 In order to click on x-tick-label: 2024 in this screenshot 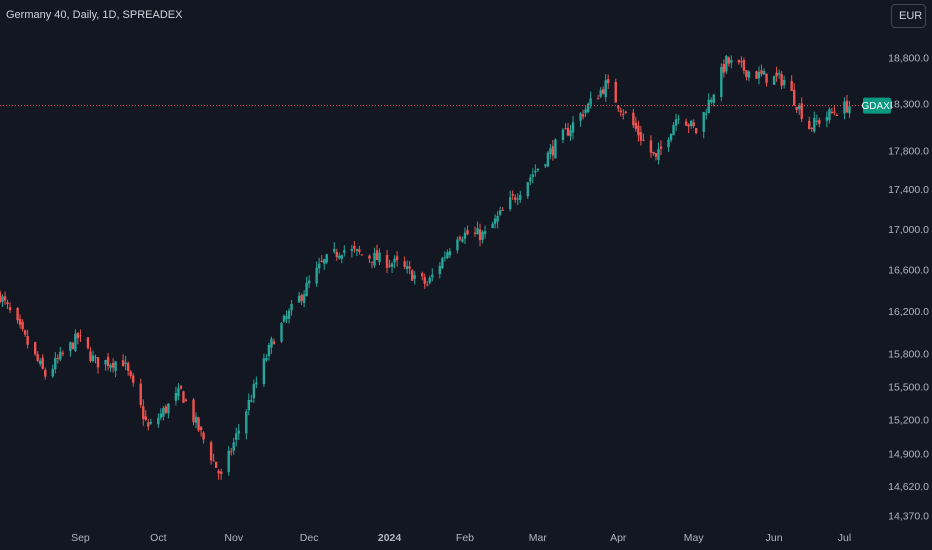, I will do `click(390, 538)`.